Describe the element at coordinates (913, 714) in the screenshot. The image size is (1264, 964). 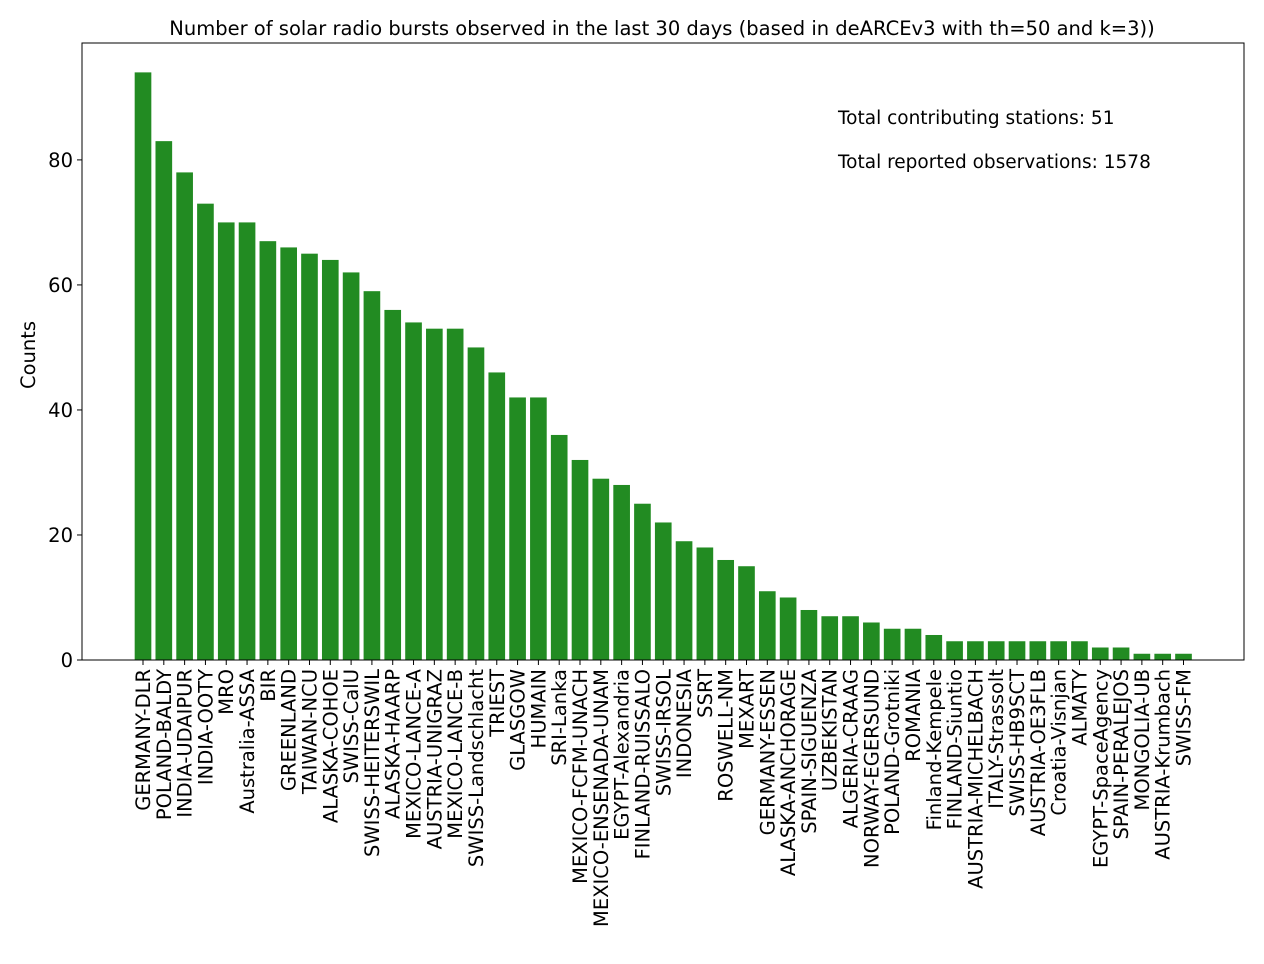
I see `x-tick-label: ROMANIA` at that location.